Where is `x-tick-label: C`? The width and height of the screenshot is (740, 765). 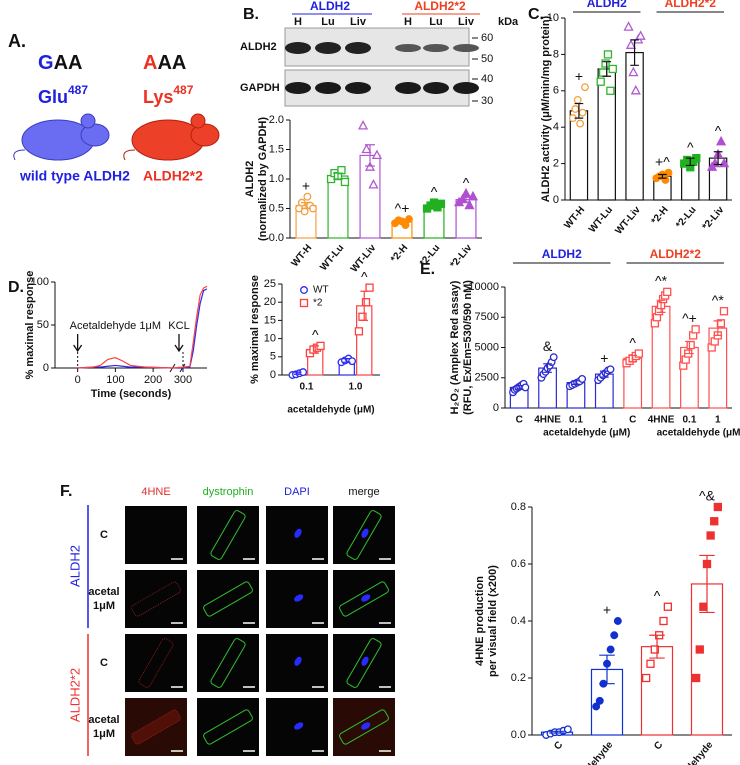
x-tick-label: C is located at coordinates (658, 746).